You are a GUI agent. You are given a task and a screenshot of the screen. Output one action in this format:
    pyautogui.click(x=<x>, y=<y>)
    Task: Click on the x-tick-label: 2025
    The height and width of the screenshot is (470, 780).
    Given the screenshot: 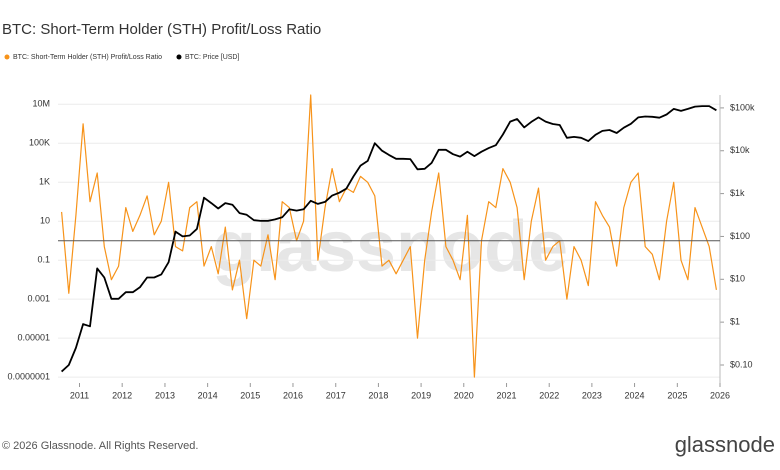 What is the action you would take?
    pyautogui.click(x=677, y=395)
    